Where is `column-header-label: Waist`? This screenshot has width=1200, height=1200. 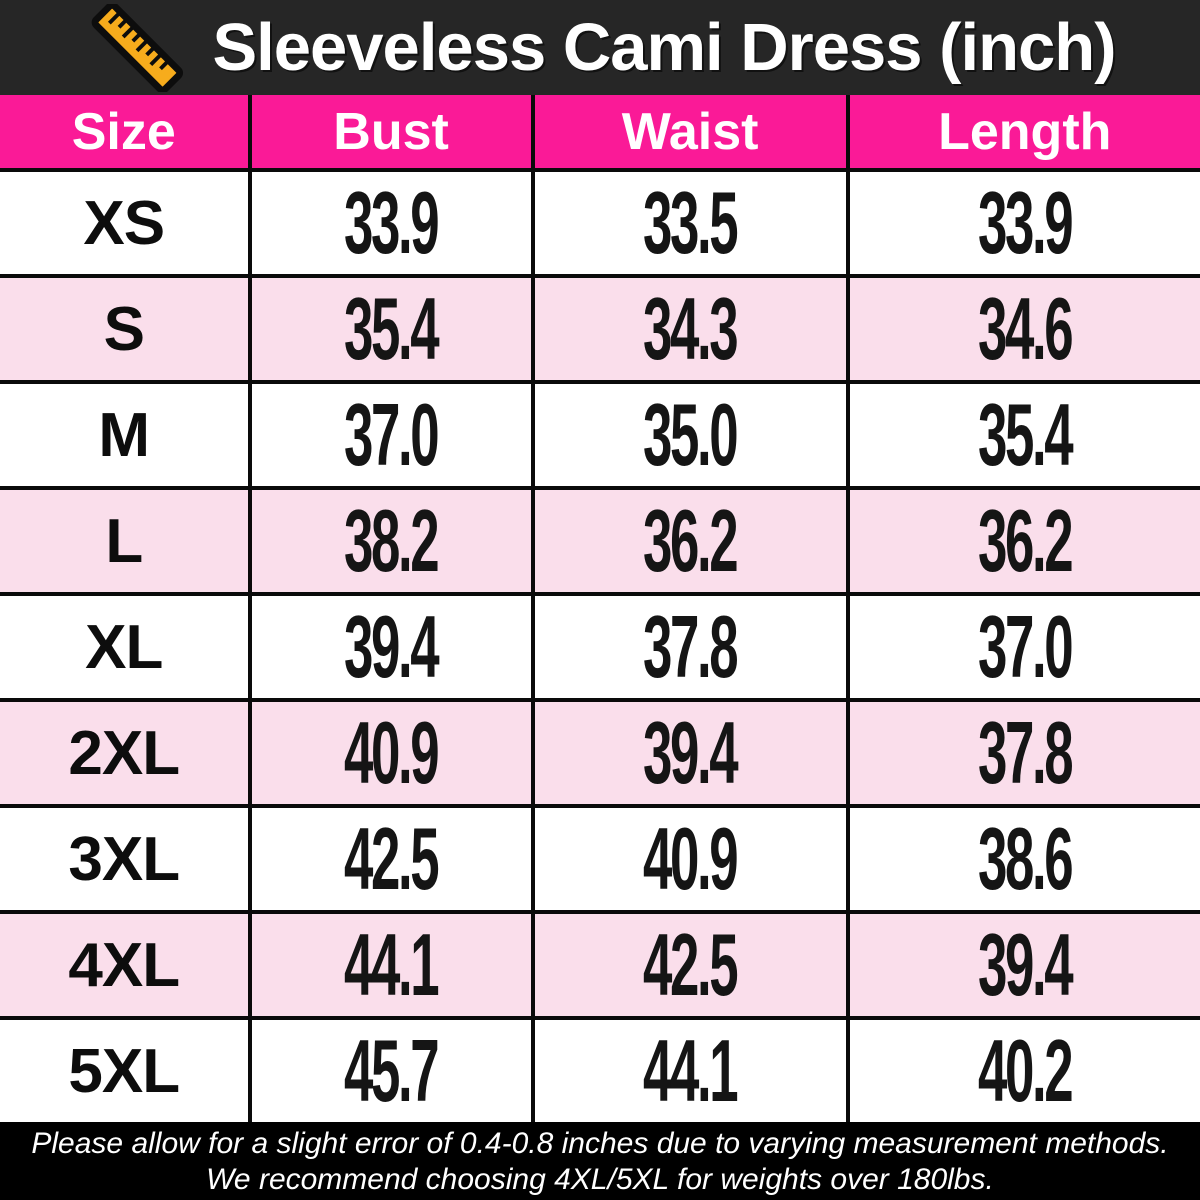 column-header-label: Waist is located at coordinates (690, 131).